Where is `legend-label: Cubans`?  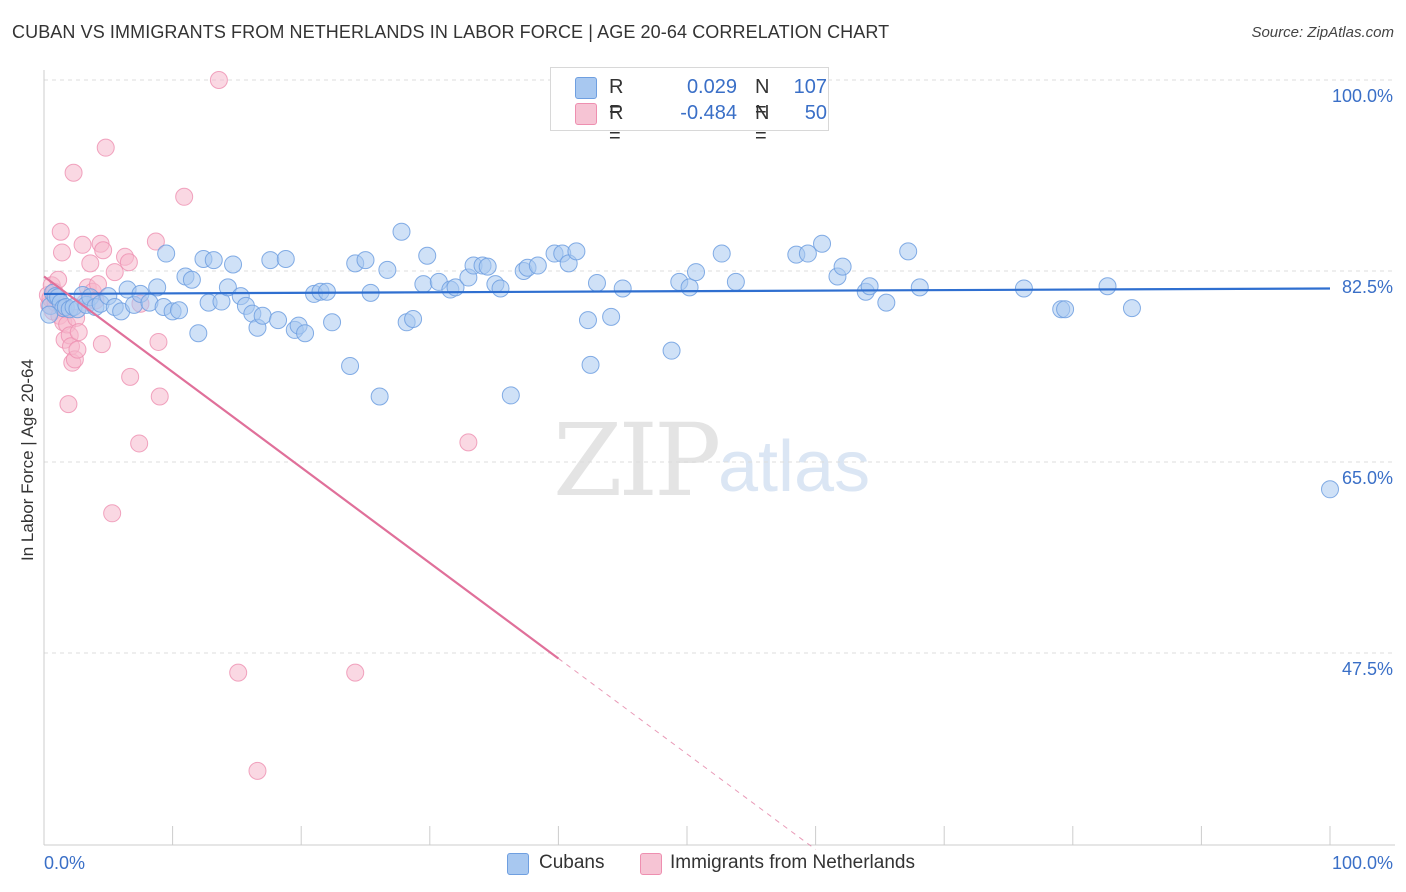
legend-label: Cubans is located at coordinates (572, 862).